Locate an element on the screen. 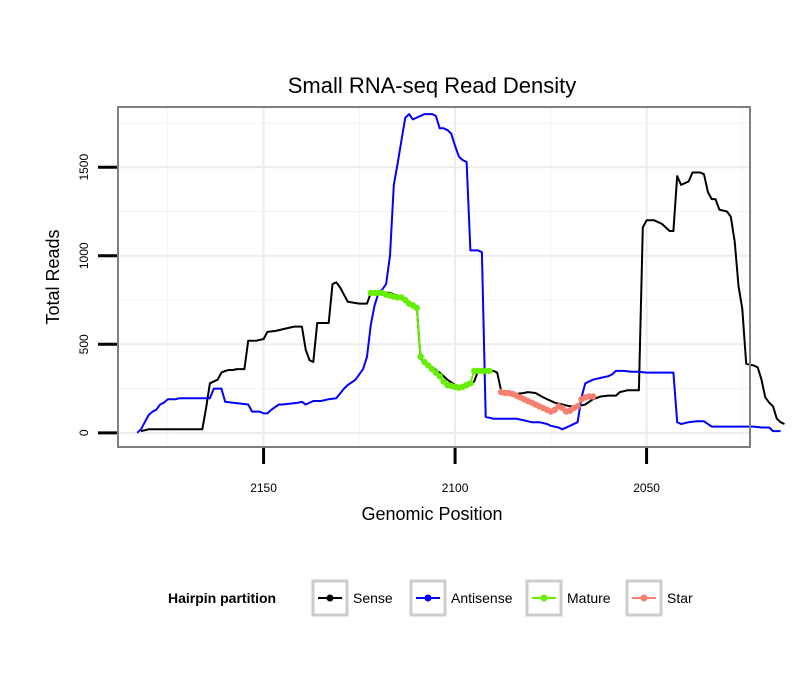 The width and height of the screenshot is (810, 690). legend-item-mature: Mature is located at coordinates (568, 598).